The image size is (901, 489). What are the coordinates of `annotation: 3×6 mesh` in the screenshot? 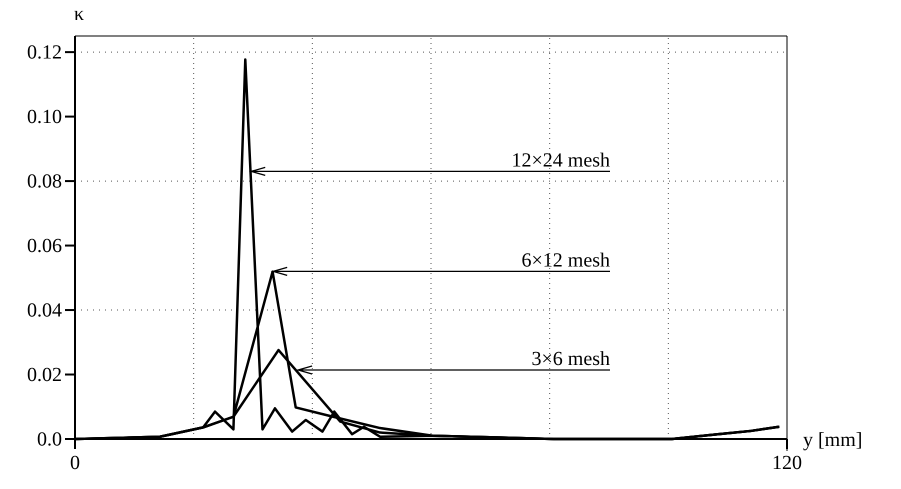 It's located at (571, 359).